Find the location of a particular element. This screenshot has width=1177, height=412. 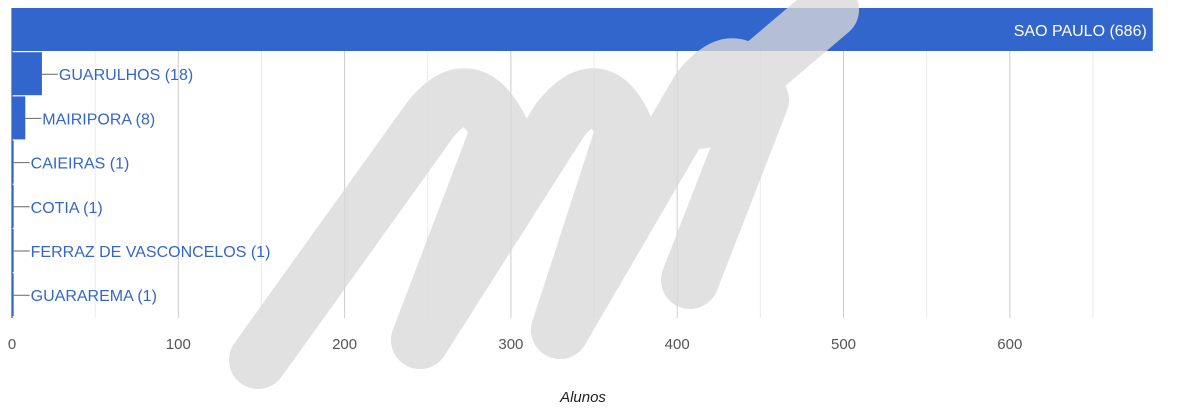

bar-guarulhos is located at coordinates (27, 74).